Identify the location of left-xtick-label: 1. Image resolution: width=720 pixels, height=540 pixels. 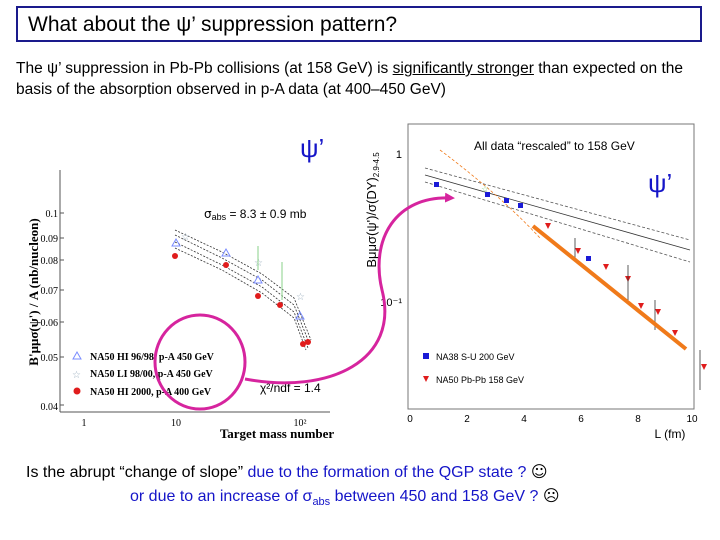
(84, 423).